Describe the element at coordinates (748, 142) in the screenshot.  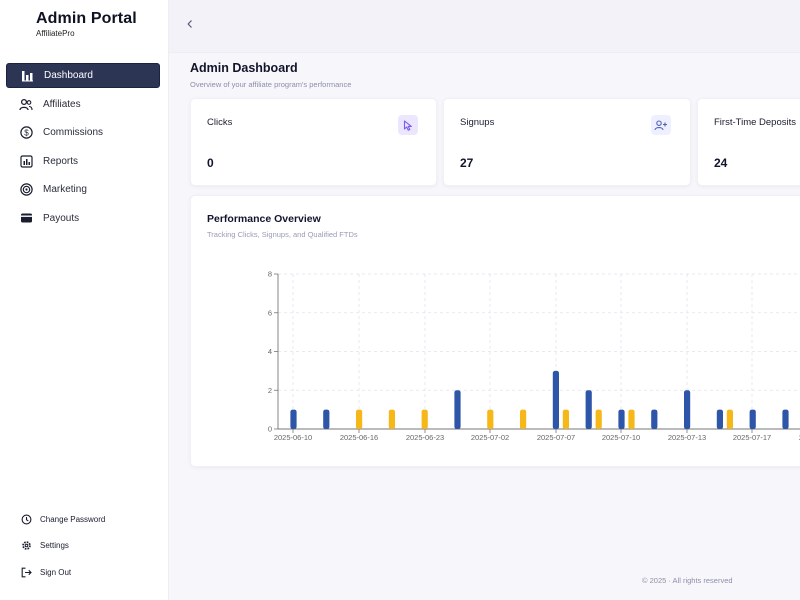
I see `stat-card-ftd: First-Time Deposits 24` at that location.